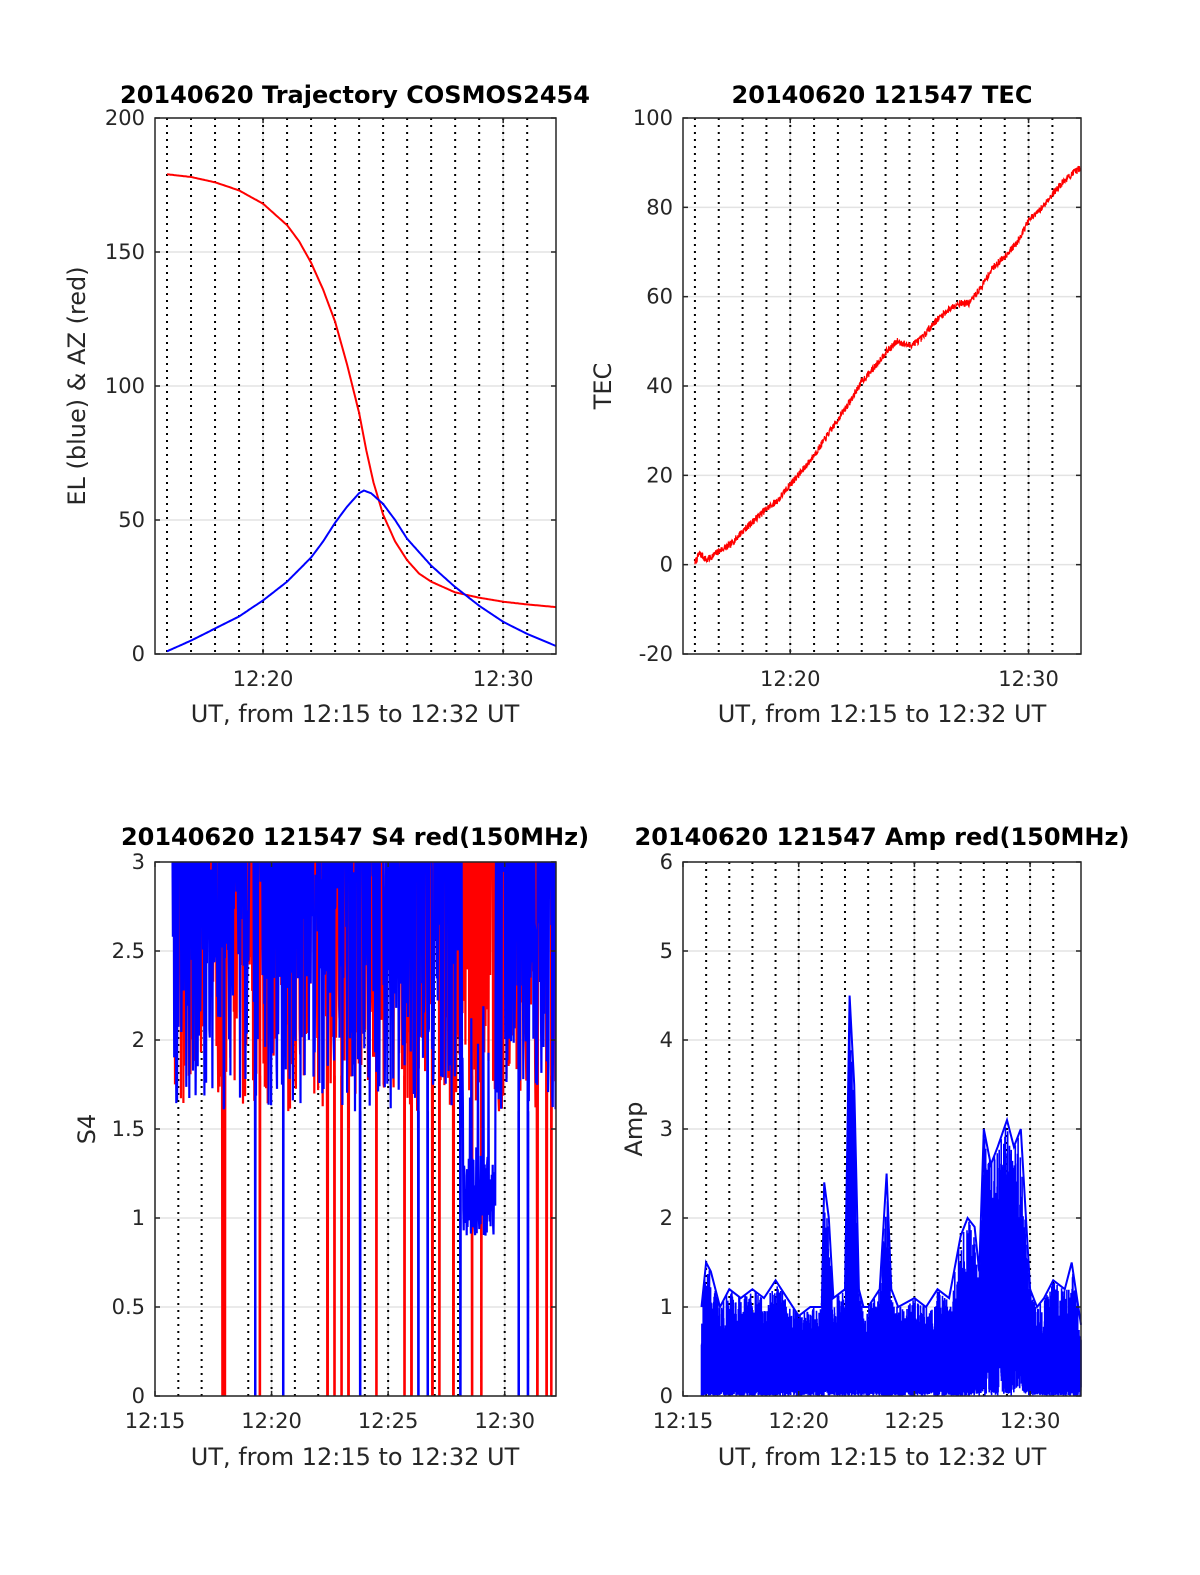 This screenshot has width=1200, height=1575. I want to click on tec-grid, so click(882, 386).